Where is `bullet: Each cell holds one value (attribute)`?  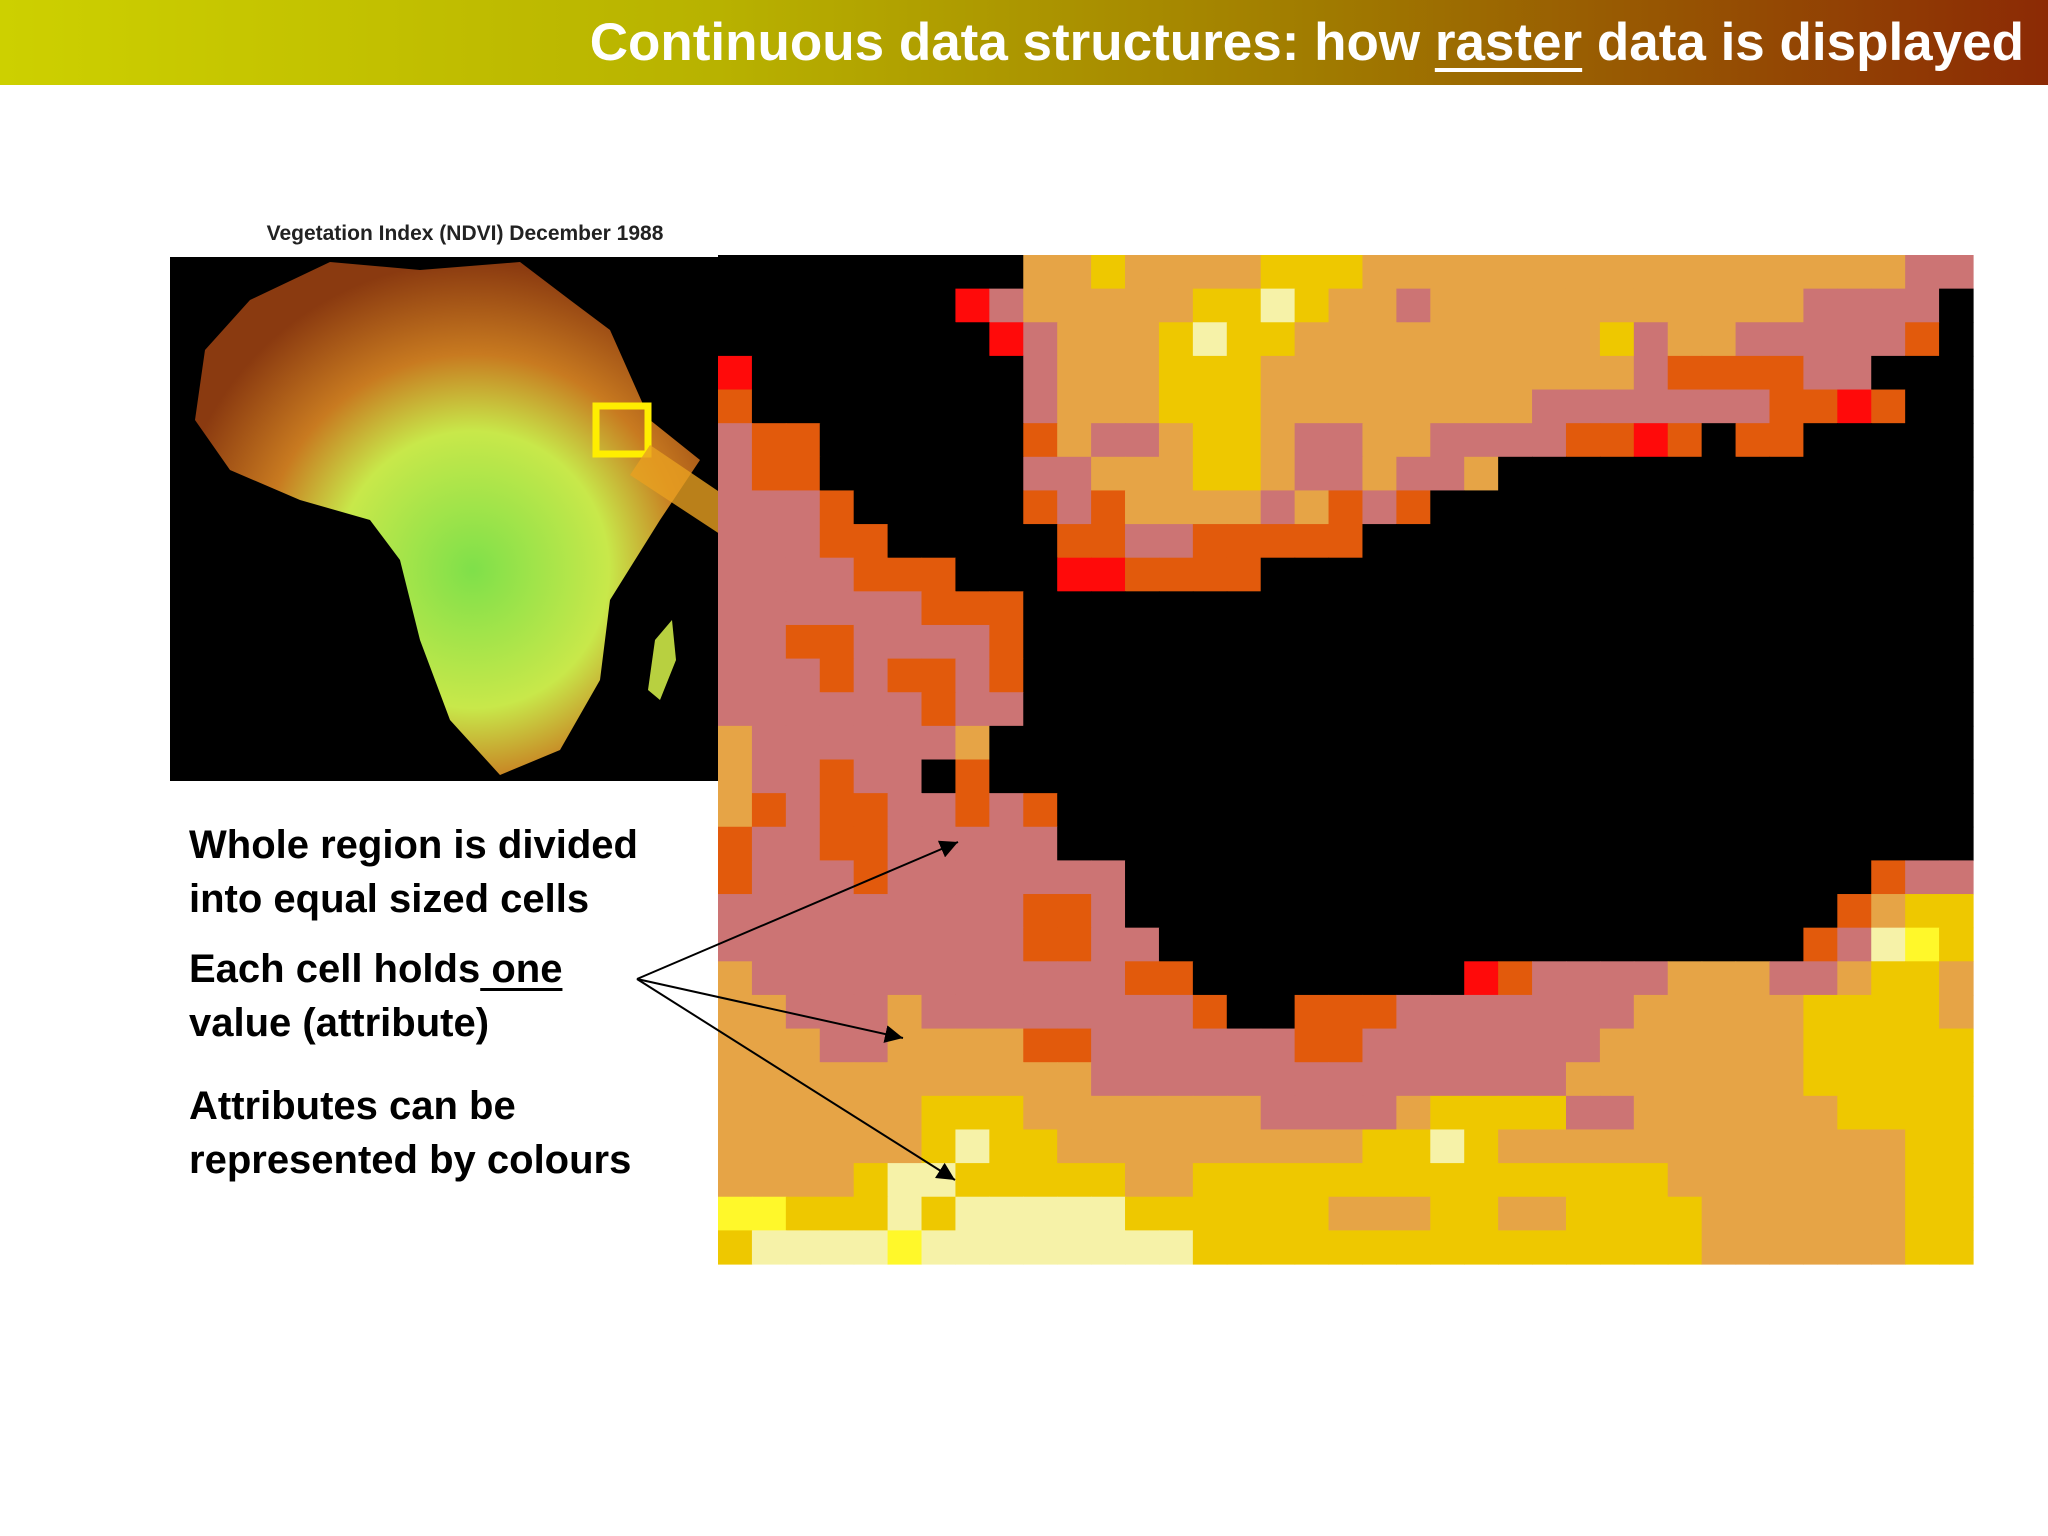
bullet: Each cell holds one value (attribute) is located at coordinates (375, 996).